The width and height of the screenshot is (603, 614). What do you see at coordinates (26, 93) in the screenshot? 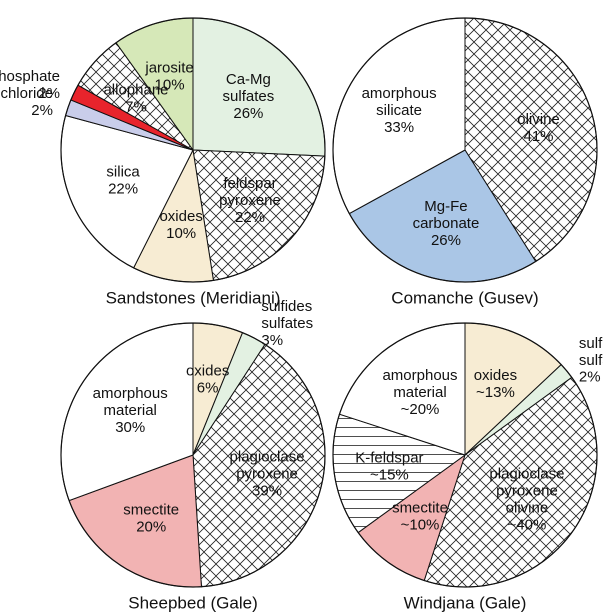
I see `slice-label: chloride` at bounding box center [26, 93].